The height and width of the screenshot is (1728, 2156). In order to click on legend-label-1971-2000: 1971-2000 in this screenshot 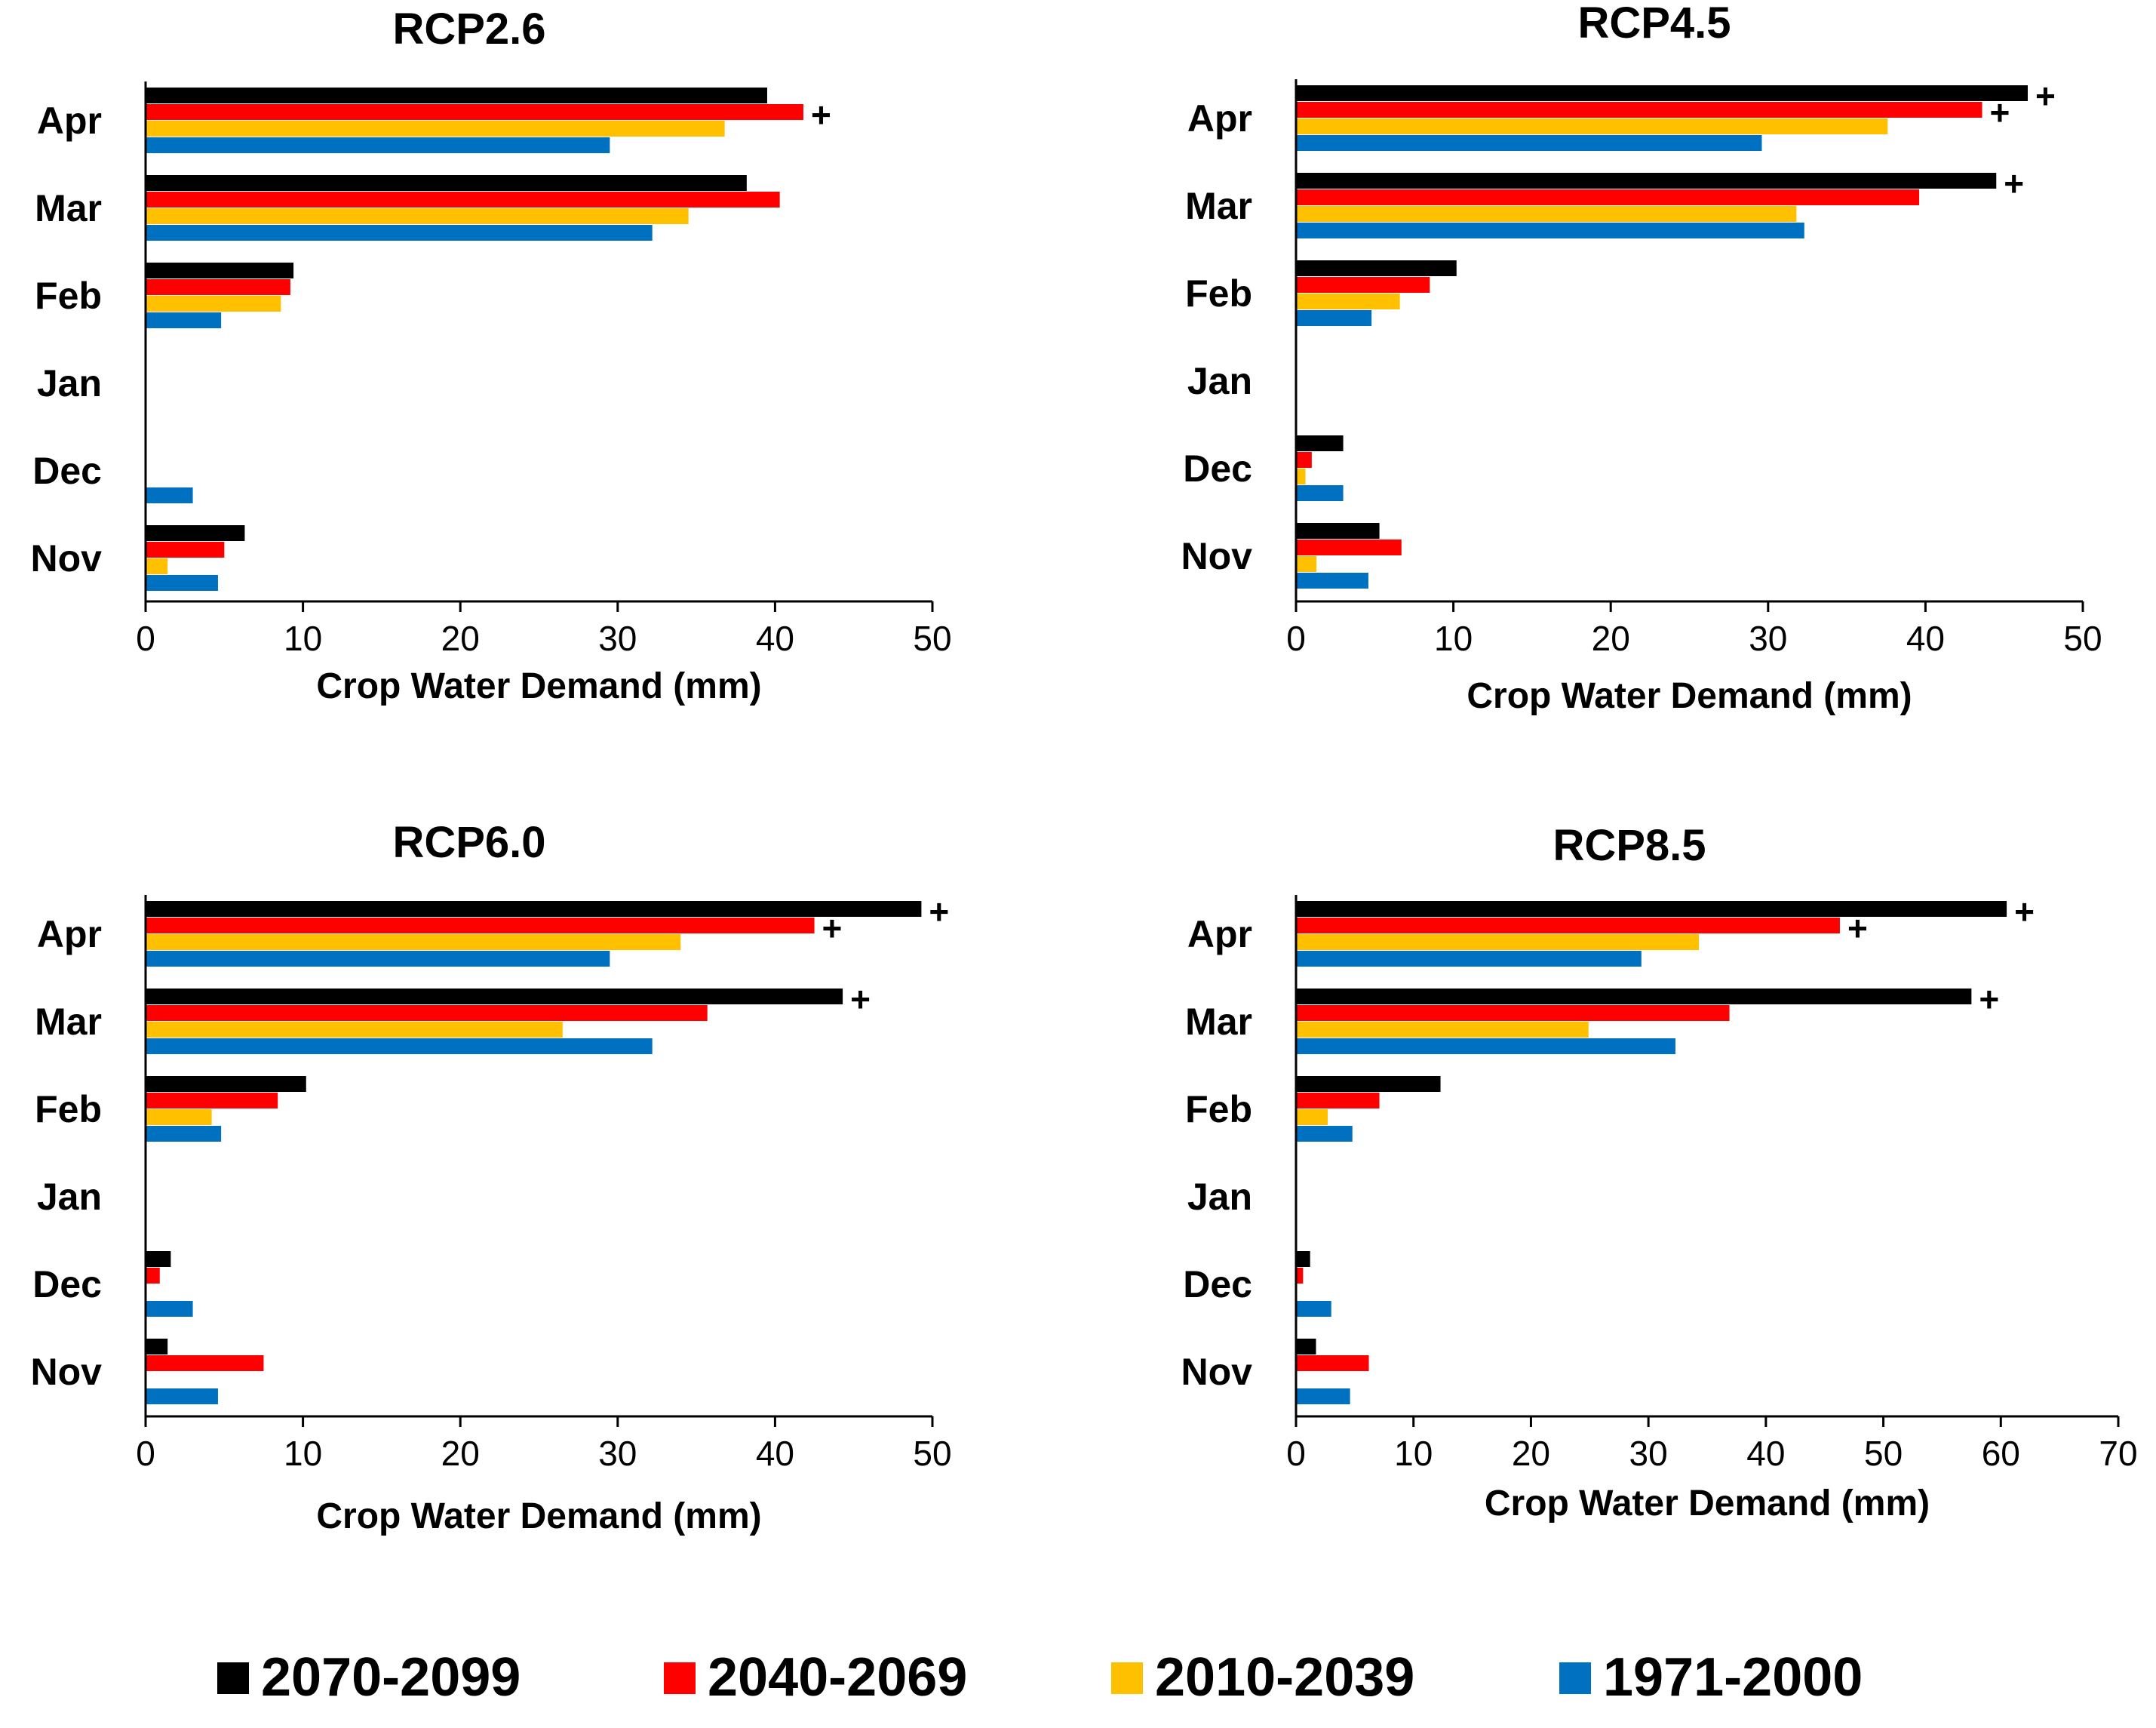, I will do `click(1733, 1677)`.